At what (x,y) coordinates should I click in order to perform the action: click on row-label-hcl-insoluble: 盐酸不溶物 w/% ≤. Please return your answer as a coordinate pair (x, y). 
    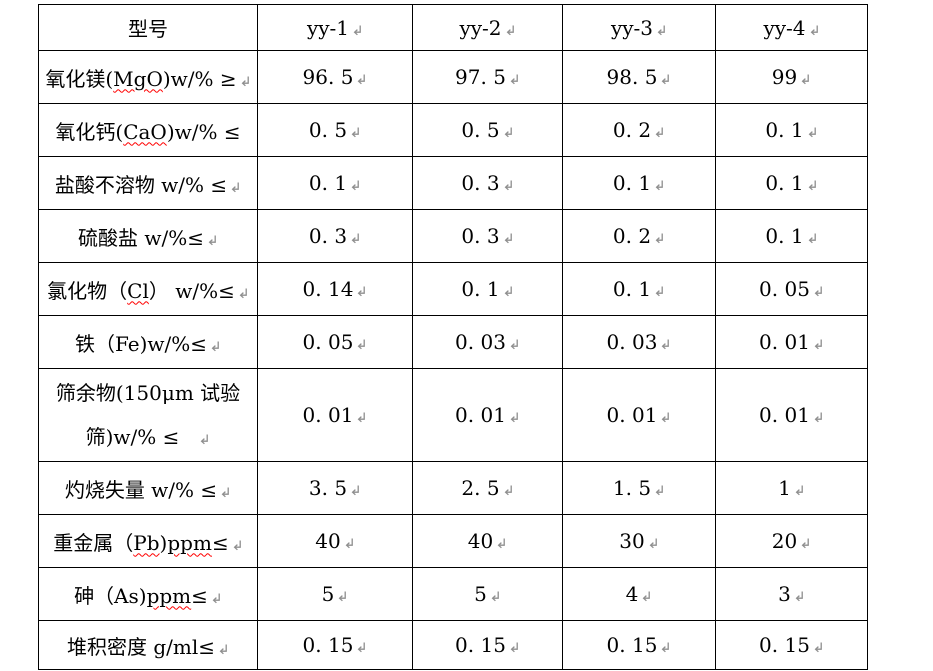
    Looking at the image, I should click on (148, 183).